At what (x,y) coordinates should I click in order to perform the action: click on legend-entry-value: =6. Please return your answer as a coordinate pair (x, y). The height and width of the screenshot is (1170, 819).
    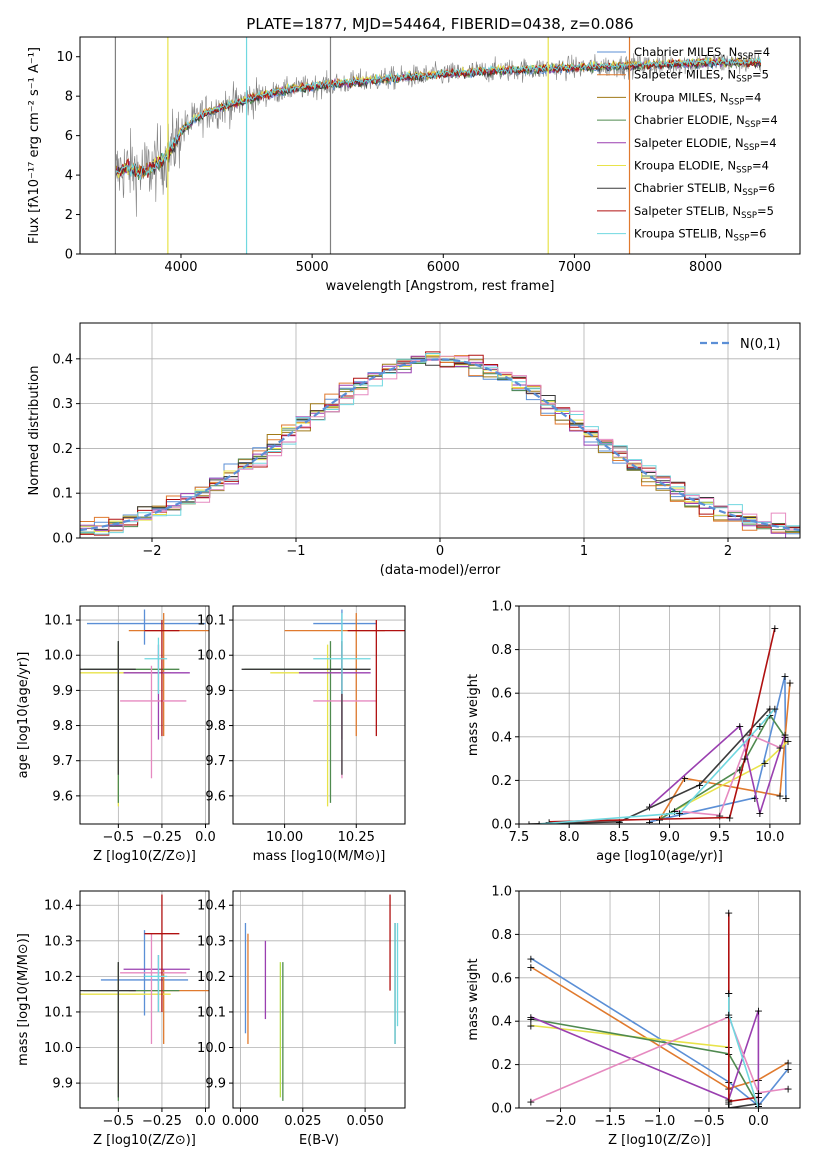
    Looking at the image, I should click on (757, 234).